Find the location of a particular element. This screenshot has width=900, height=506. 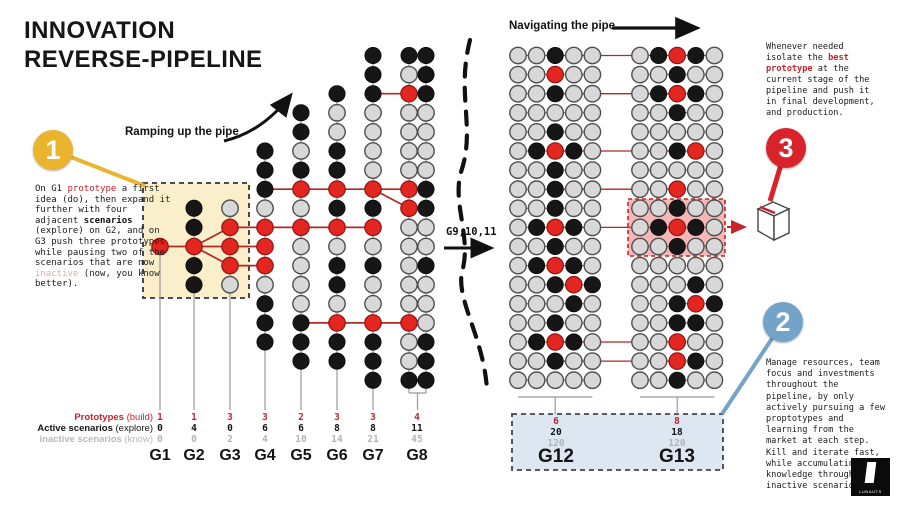

bracket-G12 is located at coordinates (555, 405).